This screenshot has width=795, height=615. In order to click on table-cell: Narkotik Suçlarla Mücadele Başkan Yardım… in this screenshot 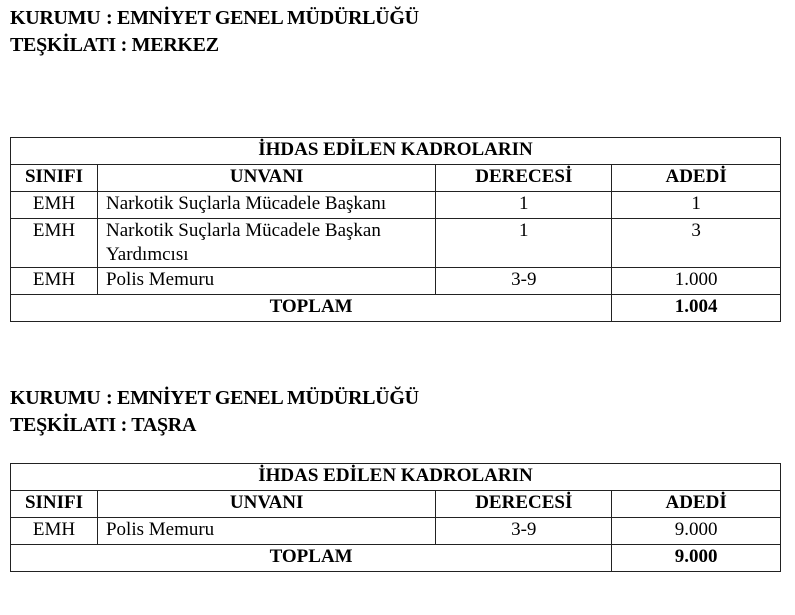, I will do `click(266, 243)`.